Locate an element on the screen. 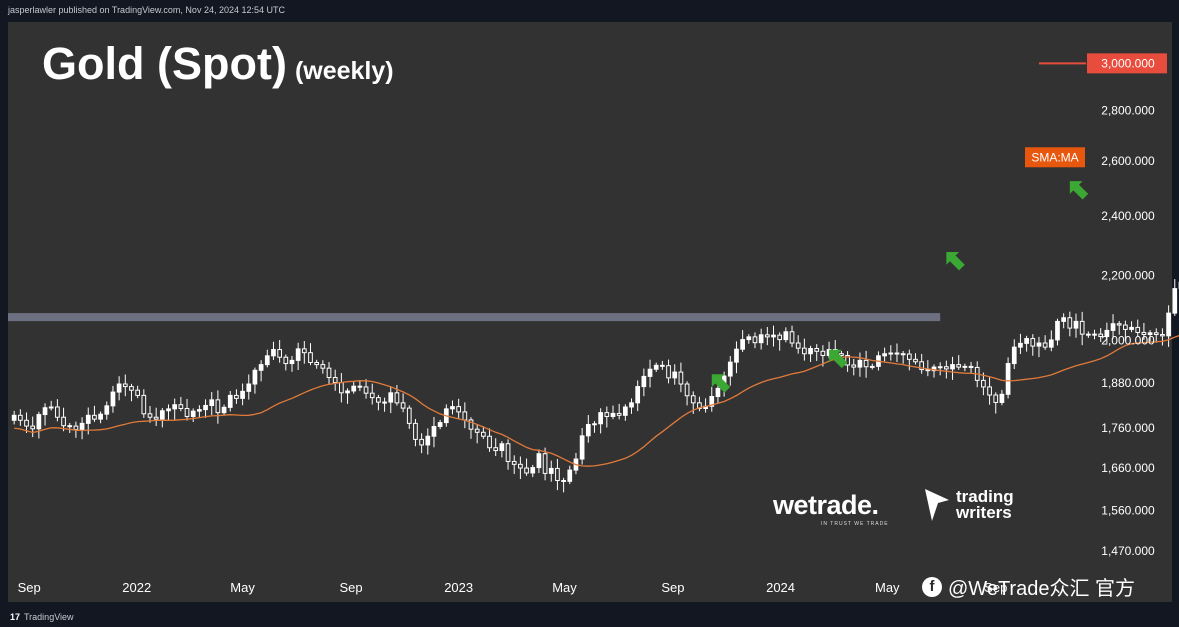 The image size is (1179, 627). x-tick-label: 2022 is located at coordinates (136, 587).